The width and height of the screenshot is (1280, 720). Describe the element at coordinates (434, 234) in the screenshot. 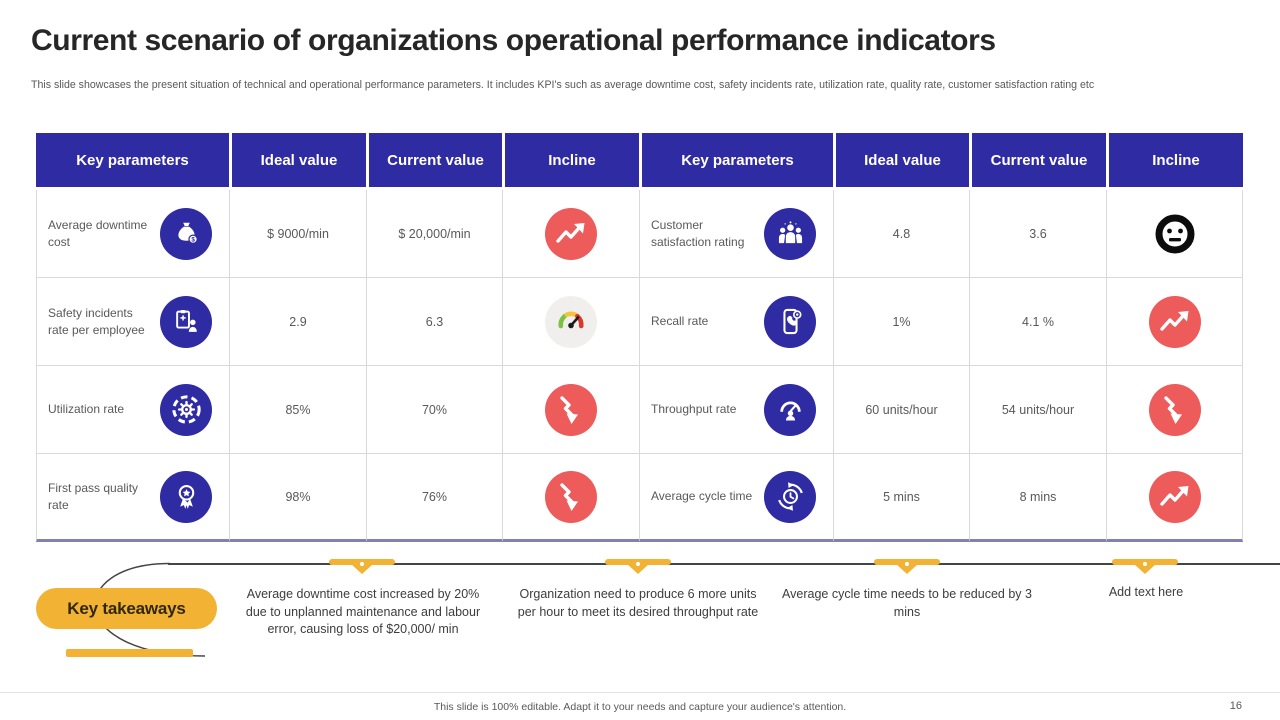

I see `current-value-cell: $ 20,000/min` at that location.